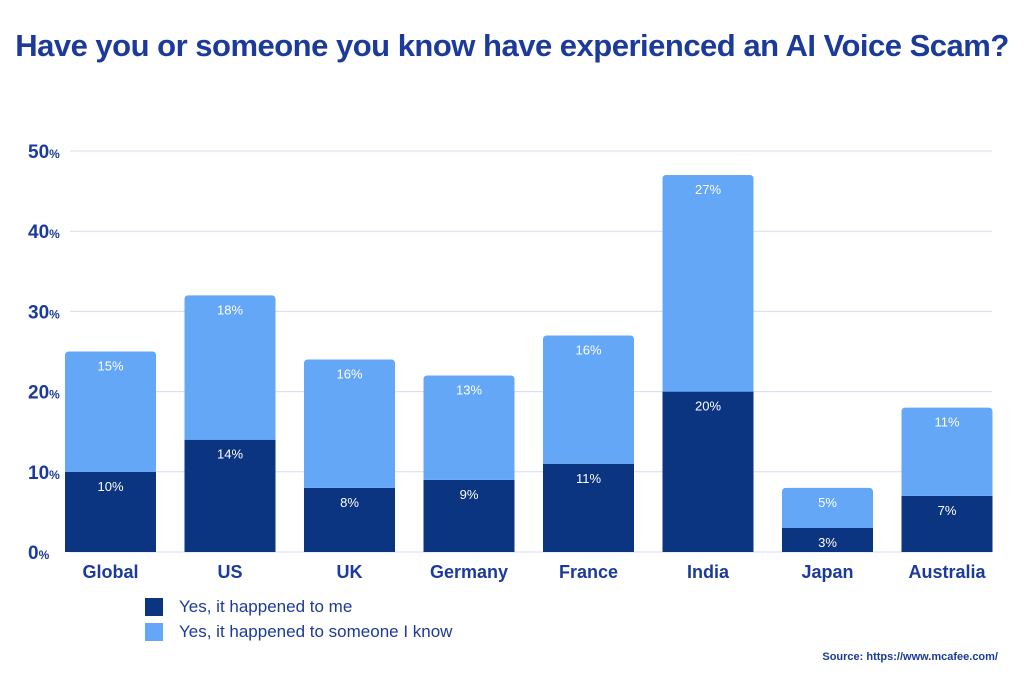 The width and height of the screenshot is (1024, 683). I want to click on x-tick-label: India, so click(708, 572).